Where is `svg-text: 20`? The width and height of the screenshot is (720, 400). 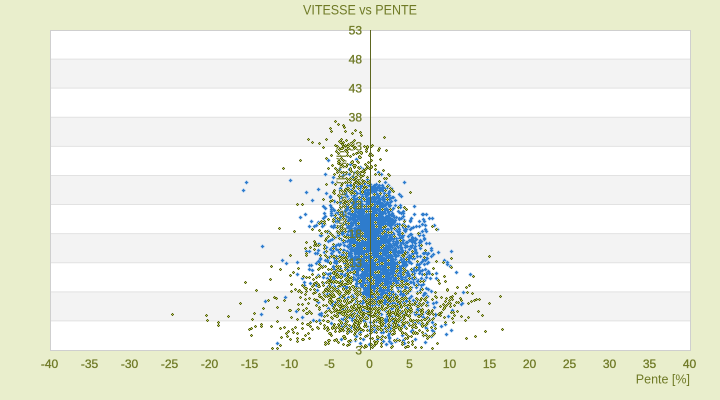
svg-text: 20 is located at coordinates (530, 364).